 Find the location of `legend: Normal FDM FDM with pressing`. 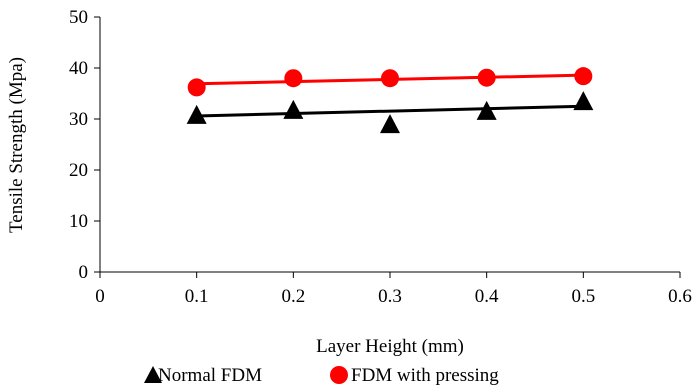

legend: Normal FDM FDM with pressing is located at coordinates (321, 375).